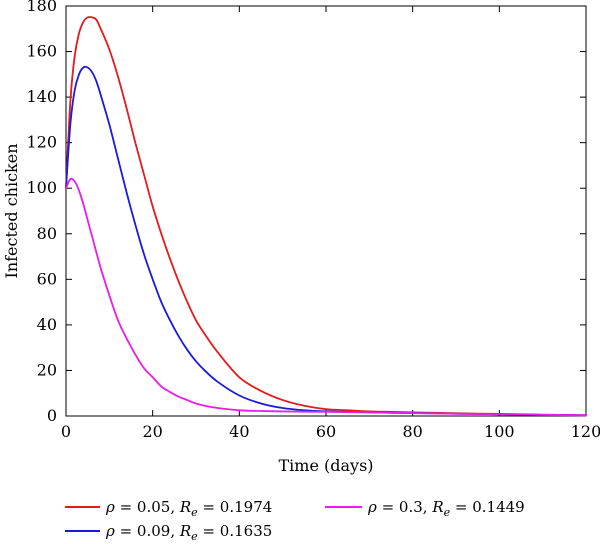 Image resolution: width=600 pixels, height=544 pixels. I want to click on y-tick-label: 100, so click(41, 187).